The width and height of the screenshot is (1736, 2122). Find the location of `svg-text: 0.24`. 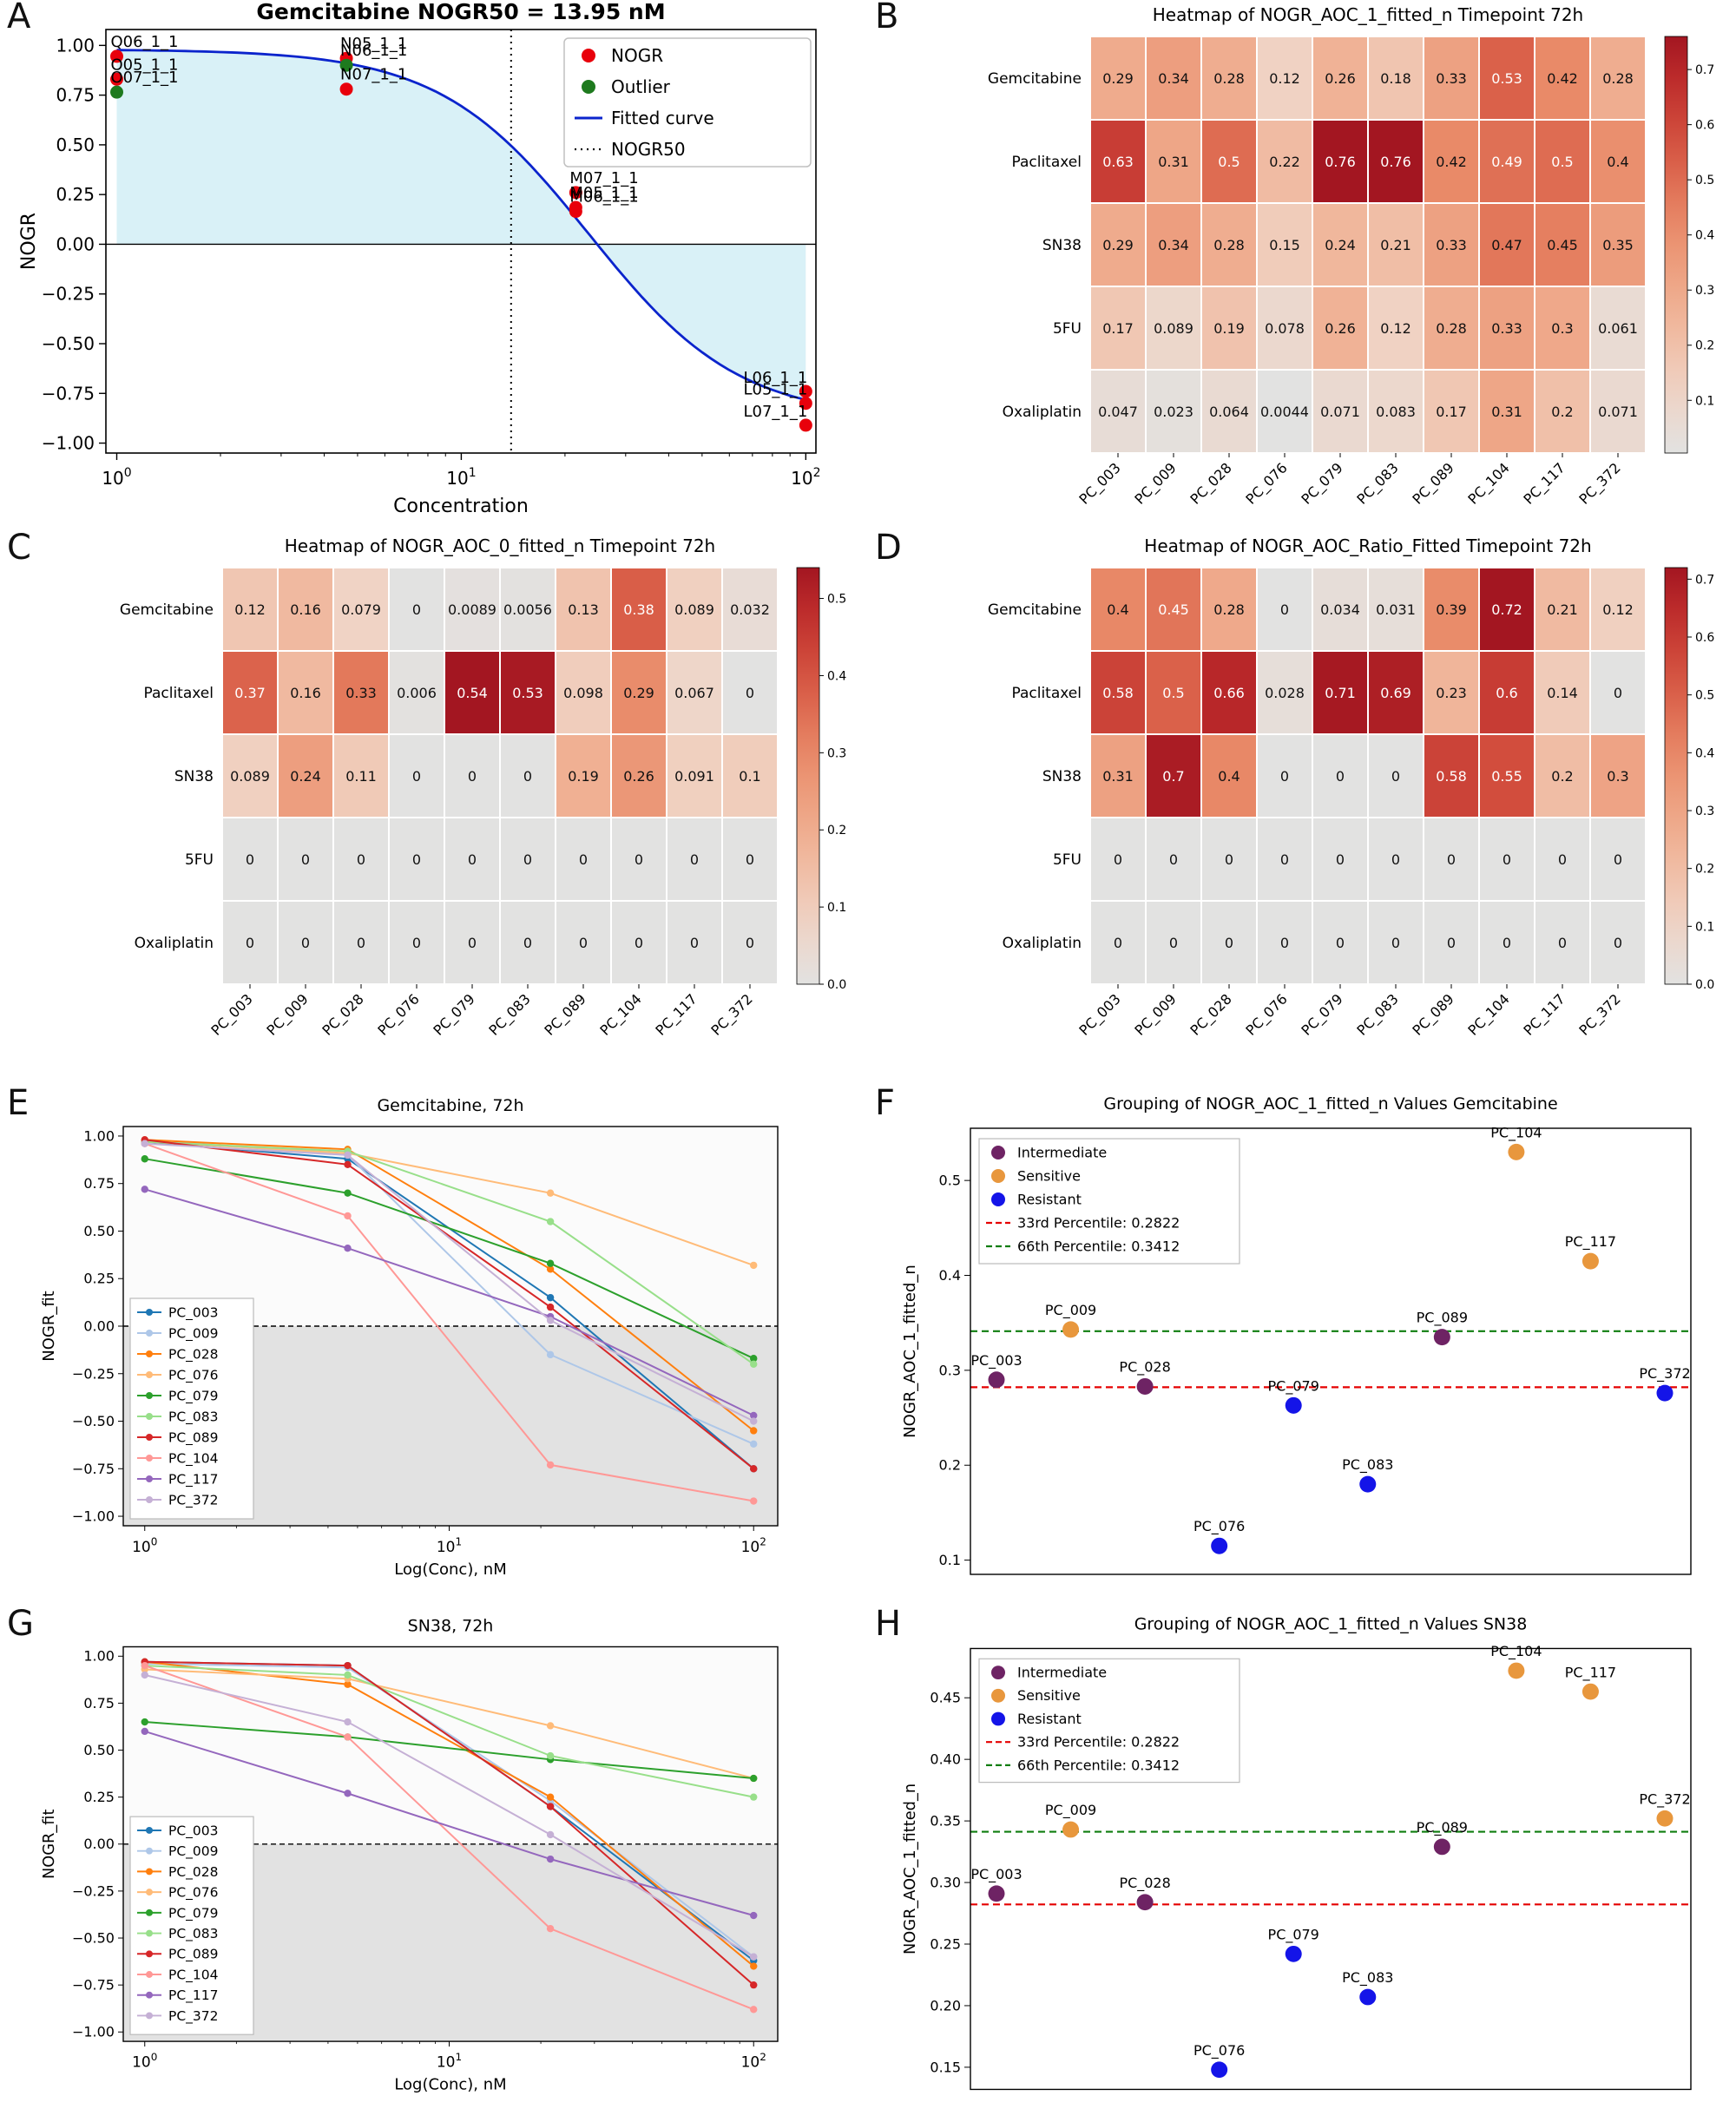

svg-text: 0.24 is located at coordinates (305, 776).